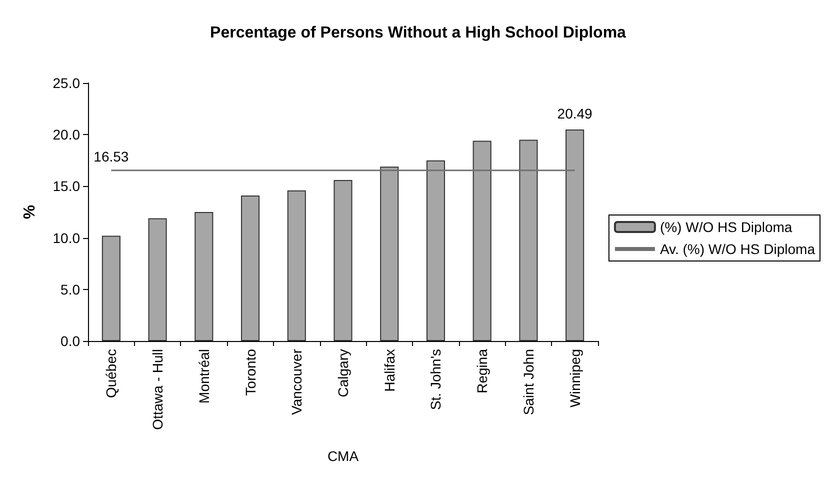 The image size is (840, 479). I want to click on x-tick-label: Toronto, so click(250, 372).